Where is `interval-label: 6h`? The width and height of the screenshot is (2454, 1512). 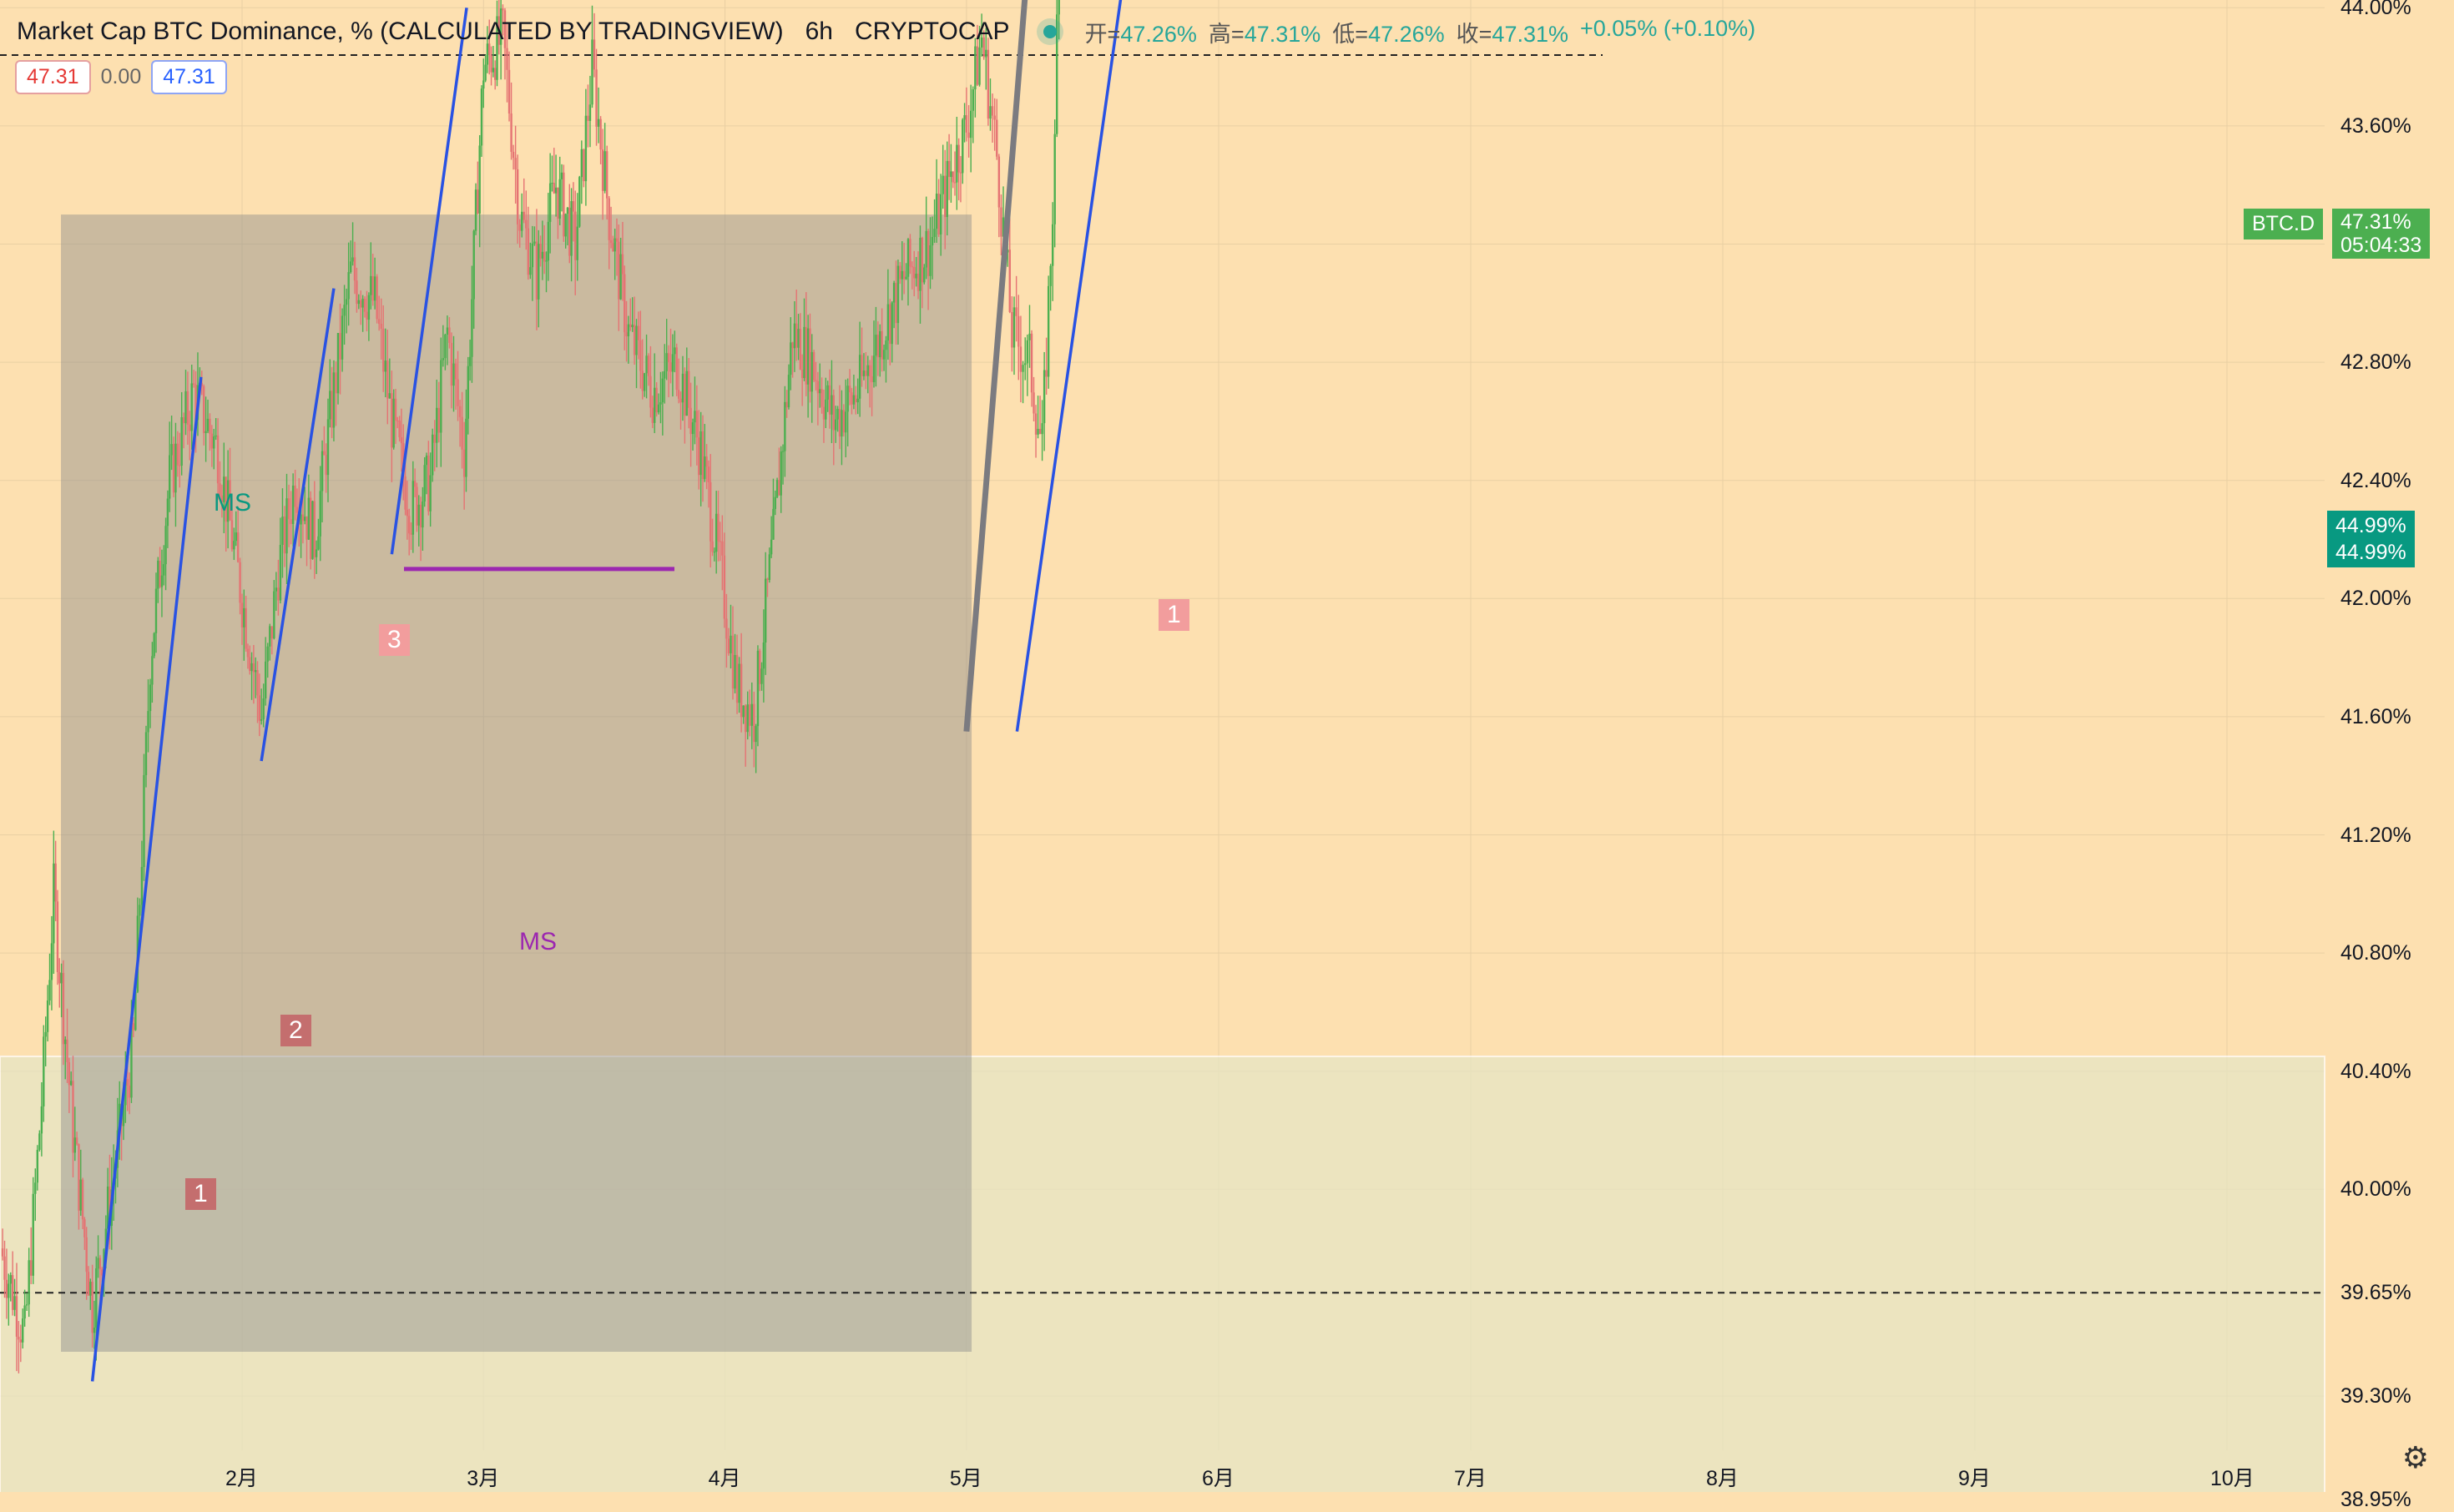
interval-label: 6h is located at coordinates (819, 31).